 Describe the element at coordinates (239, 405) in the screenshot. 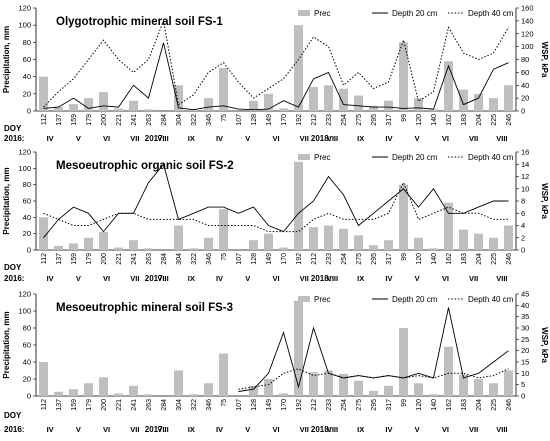

I see `x-tick-label: 107` at that location.